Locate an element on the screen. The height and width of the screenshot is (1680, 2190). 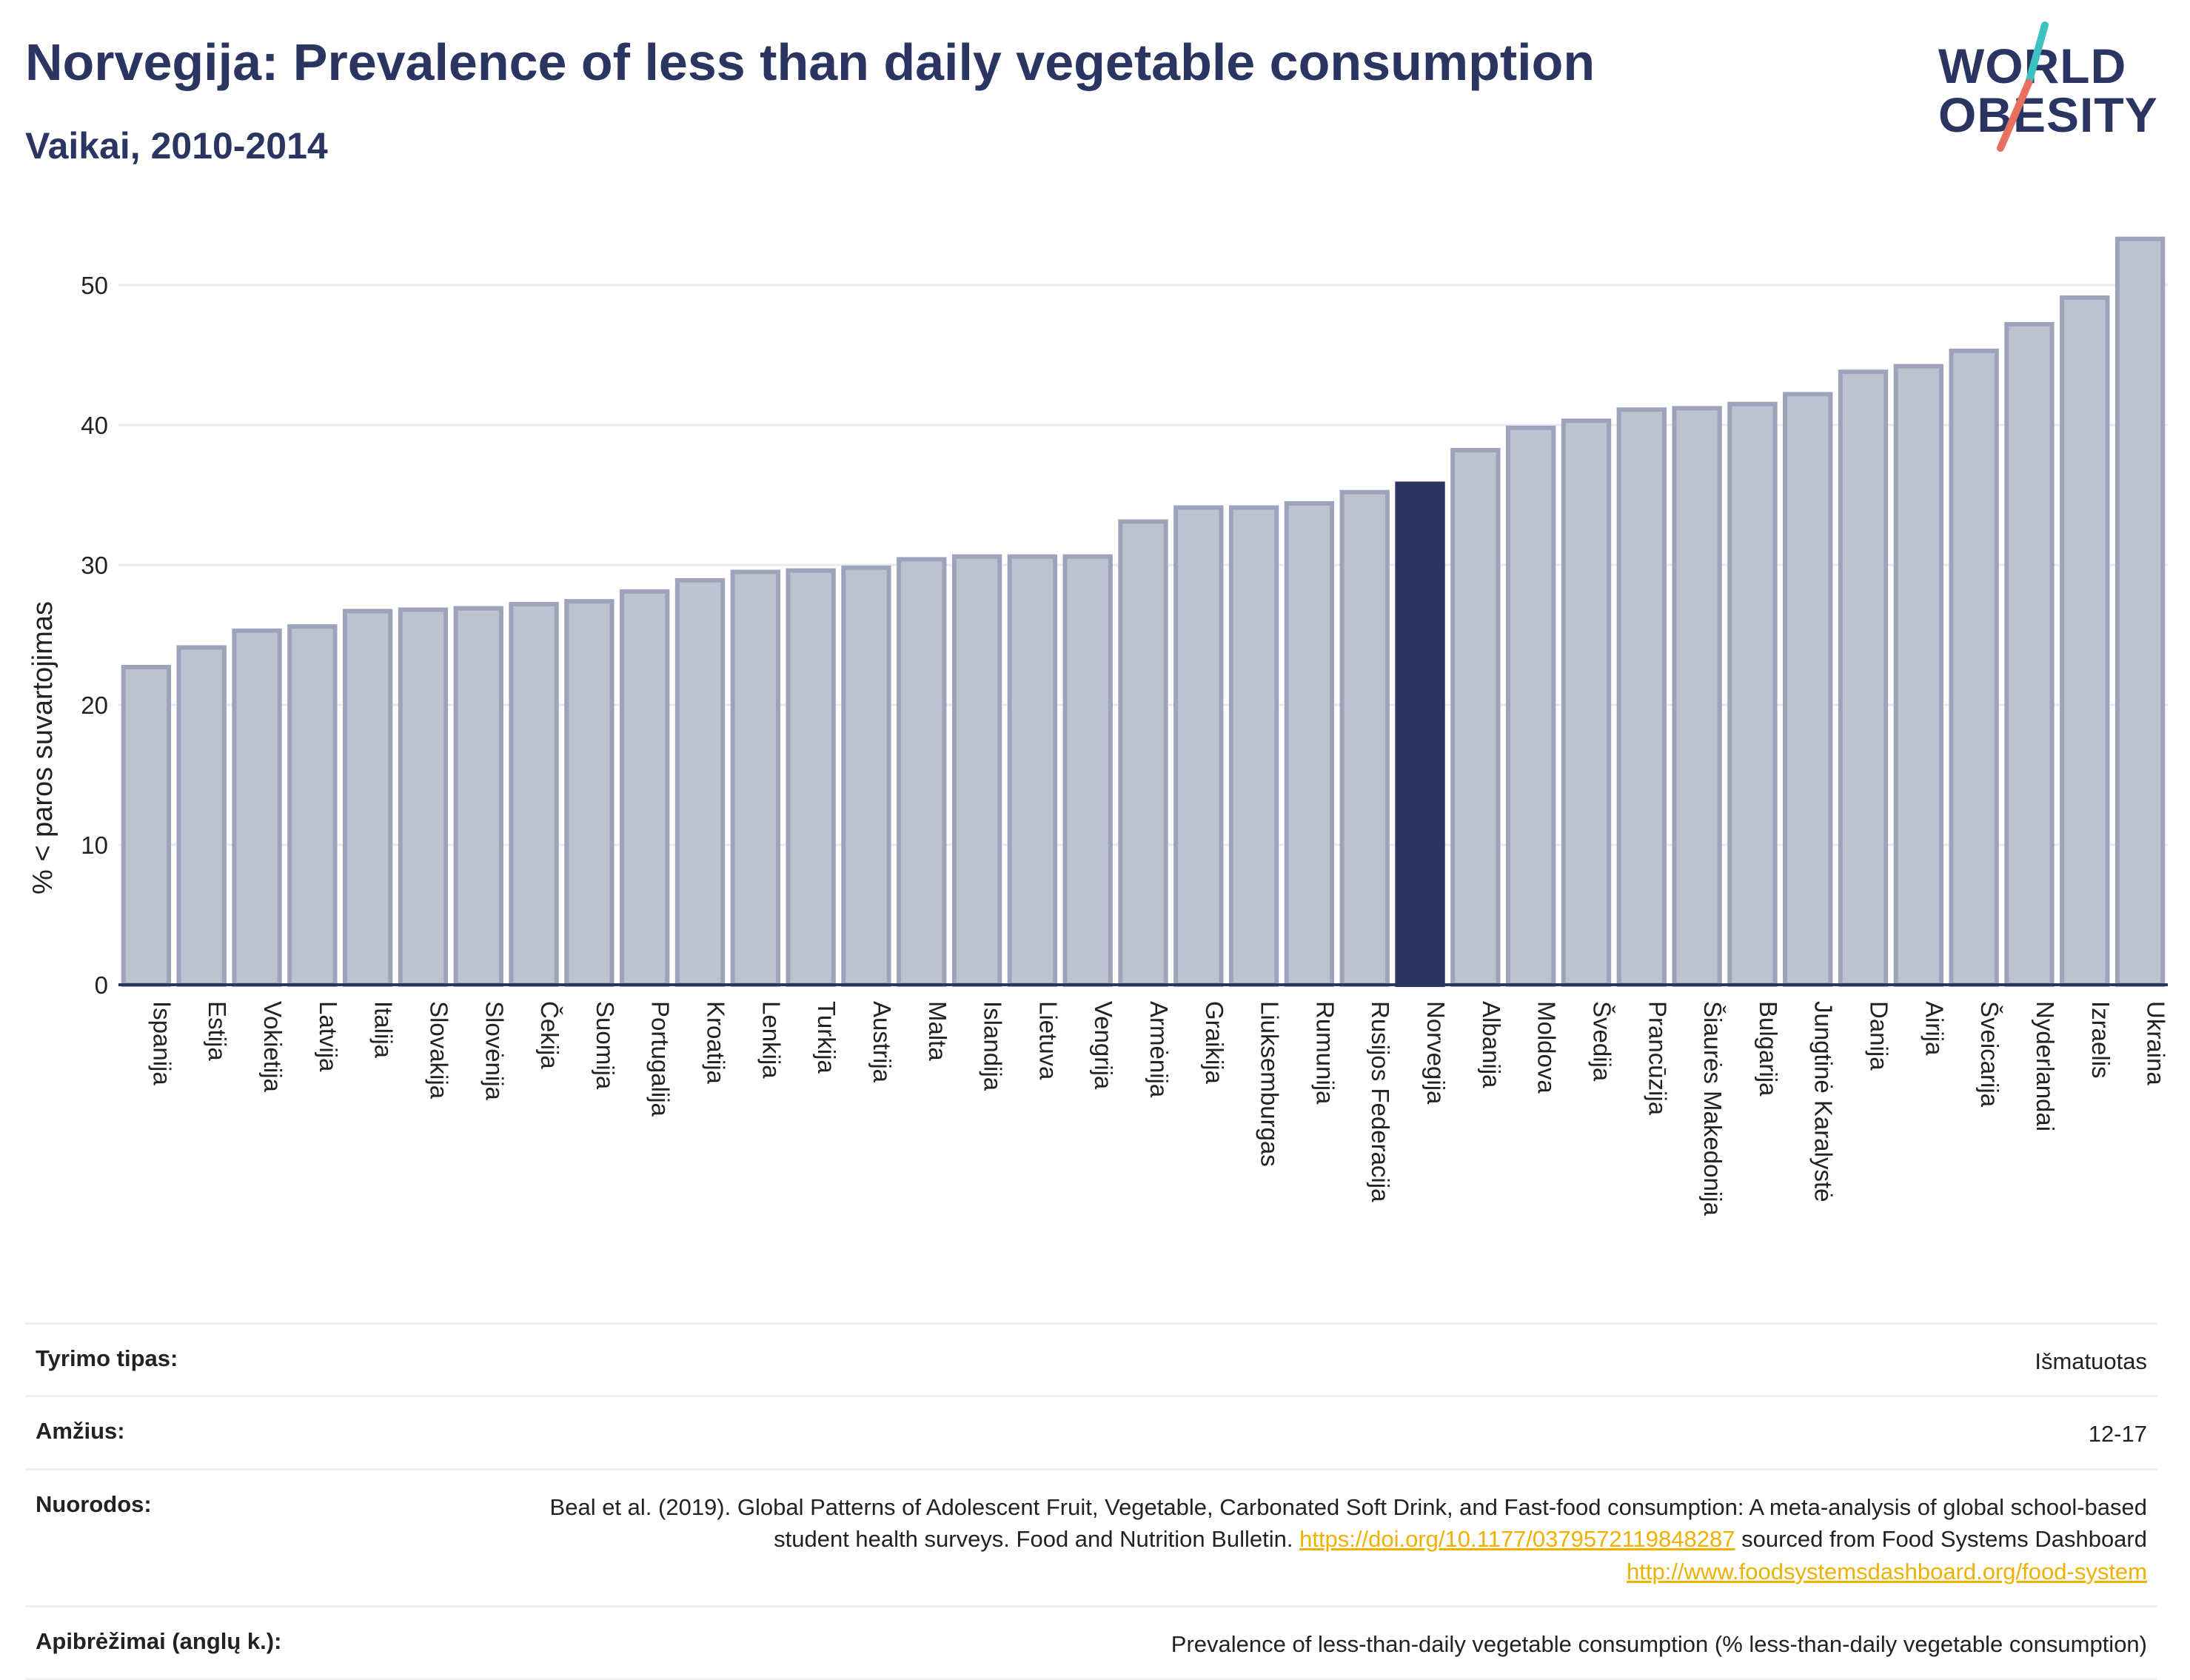
logo-line-obesity: OBESITY is located at coordinates (2048, 115).